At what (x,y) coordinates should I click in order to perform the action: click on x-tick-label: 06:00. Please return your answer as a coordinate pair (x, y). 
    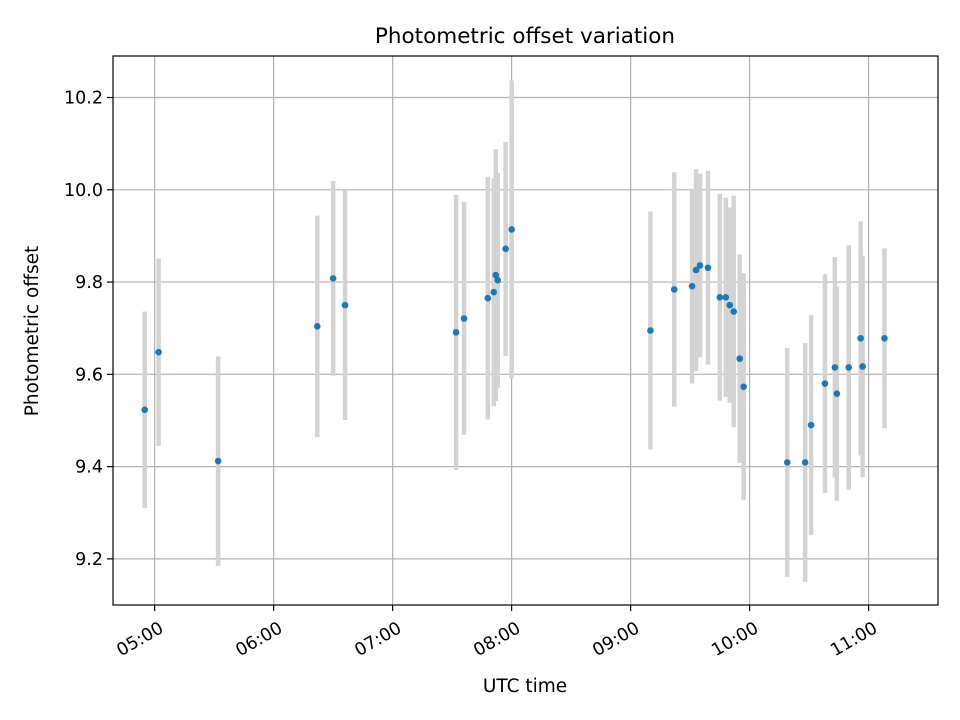
    Looking at the image, I should click on (259, 639).